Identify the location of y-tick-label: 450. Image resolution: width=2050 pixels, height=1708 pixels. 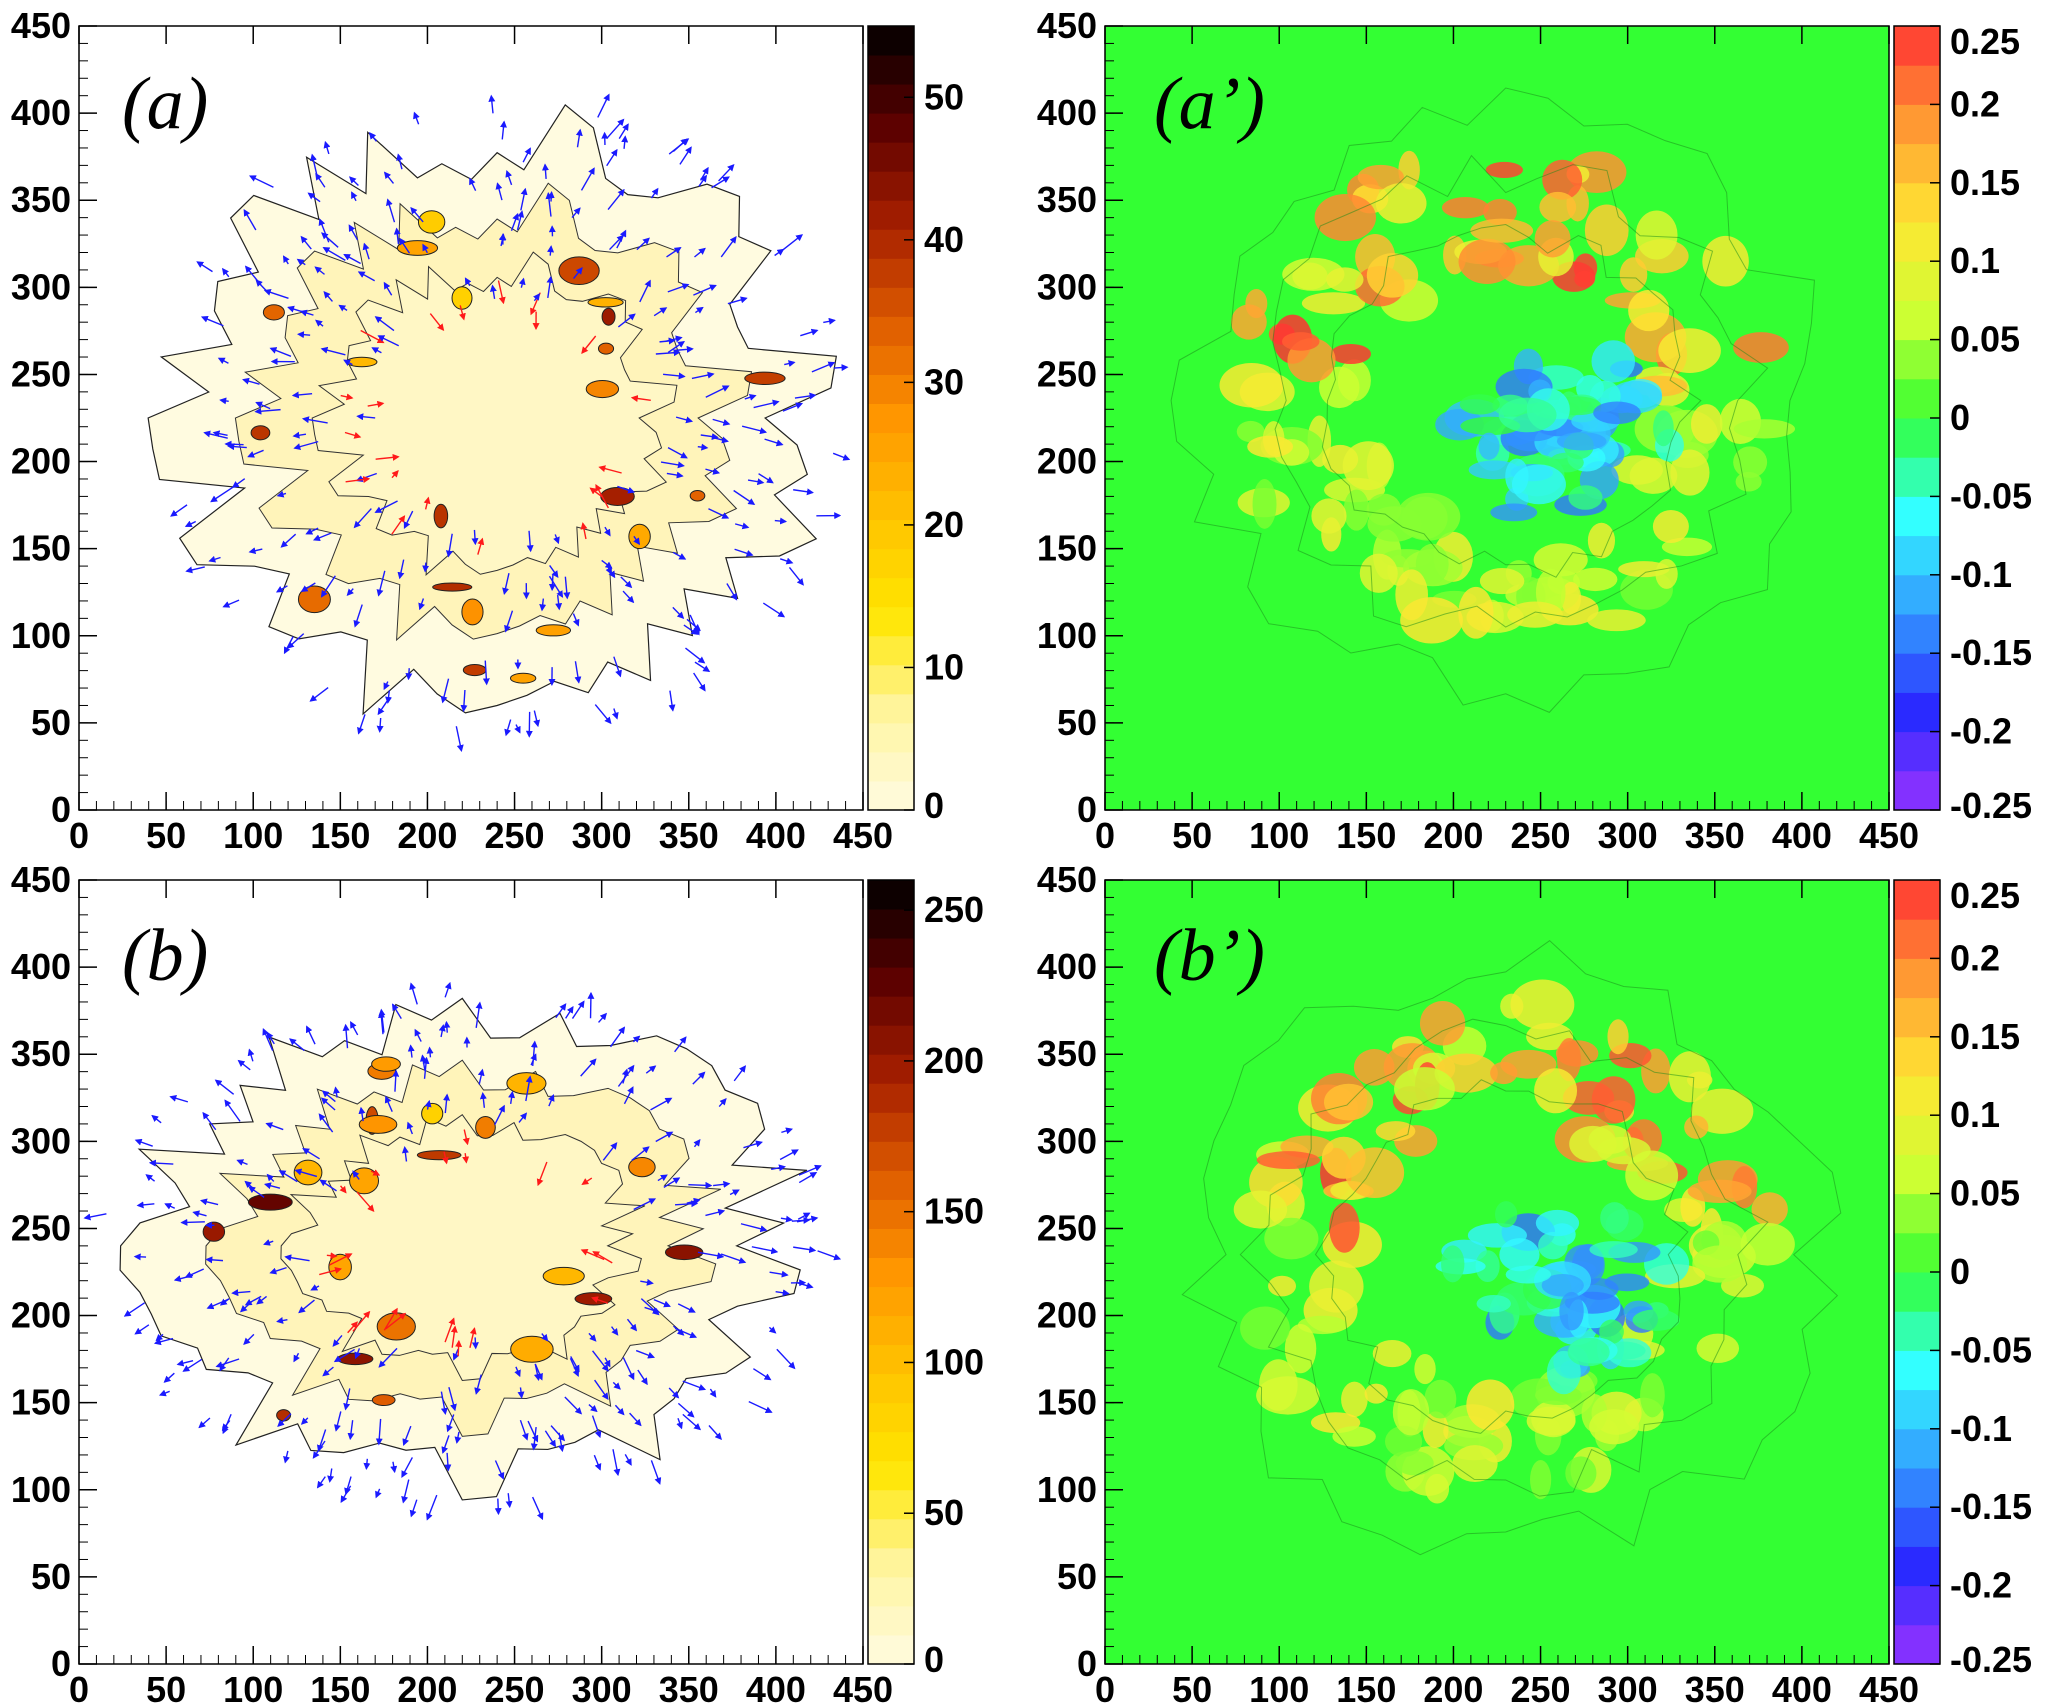
(1067, 25).